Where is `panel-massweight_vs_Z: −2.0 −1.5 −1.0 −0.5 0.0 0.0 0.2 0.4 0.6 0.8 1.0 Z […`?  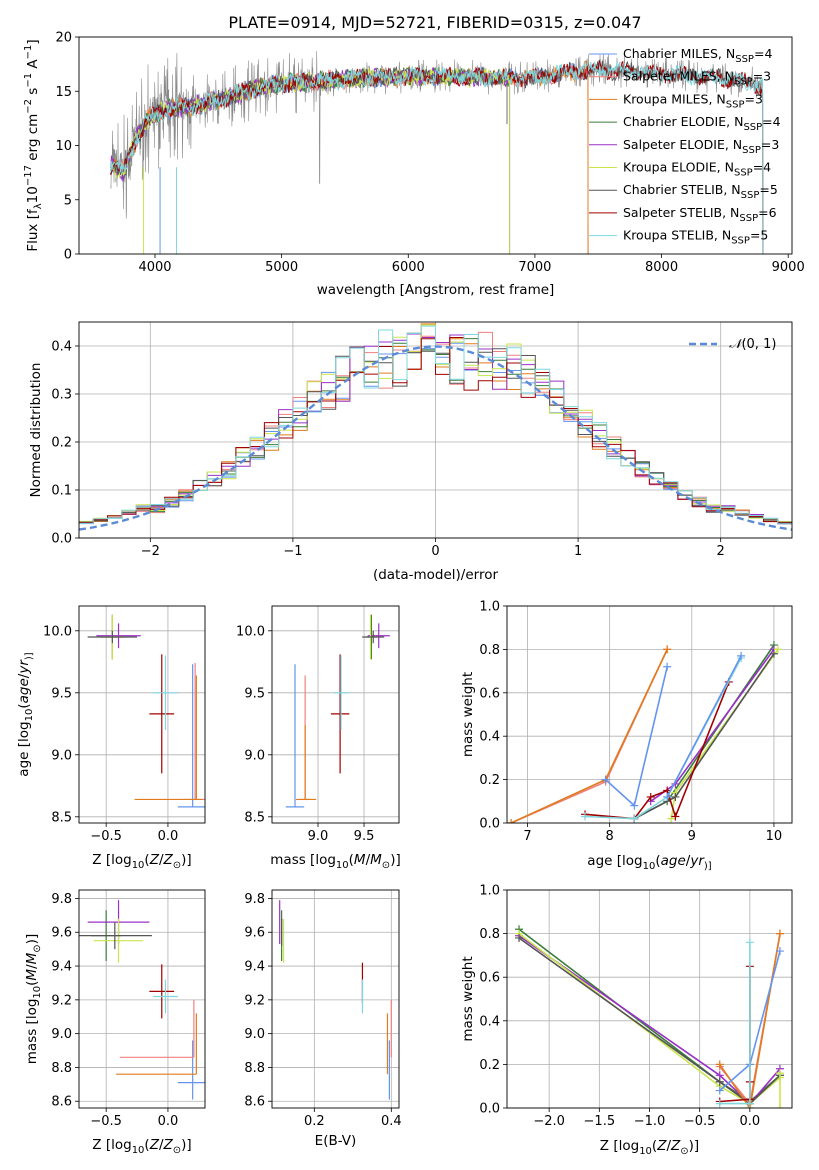
panel-massweight_vs_Z: −2.0 −1.5 −1.0 −0.5 0.0 0.0 0.2 0.4 0.6 0.8 1.0 Z [… is located at coordinates (626, 1020).